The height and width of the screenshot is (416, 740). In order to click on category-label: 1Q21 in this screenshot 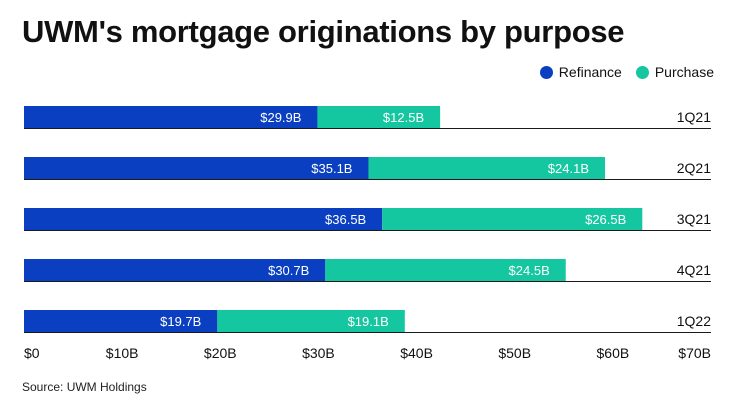, I will do `click(694, 117)`.